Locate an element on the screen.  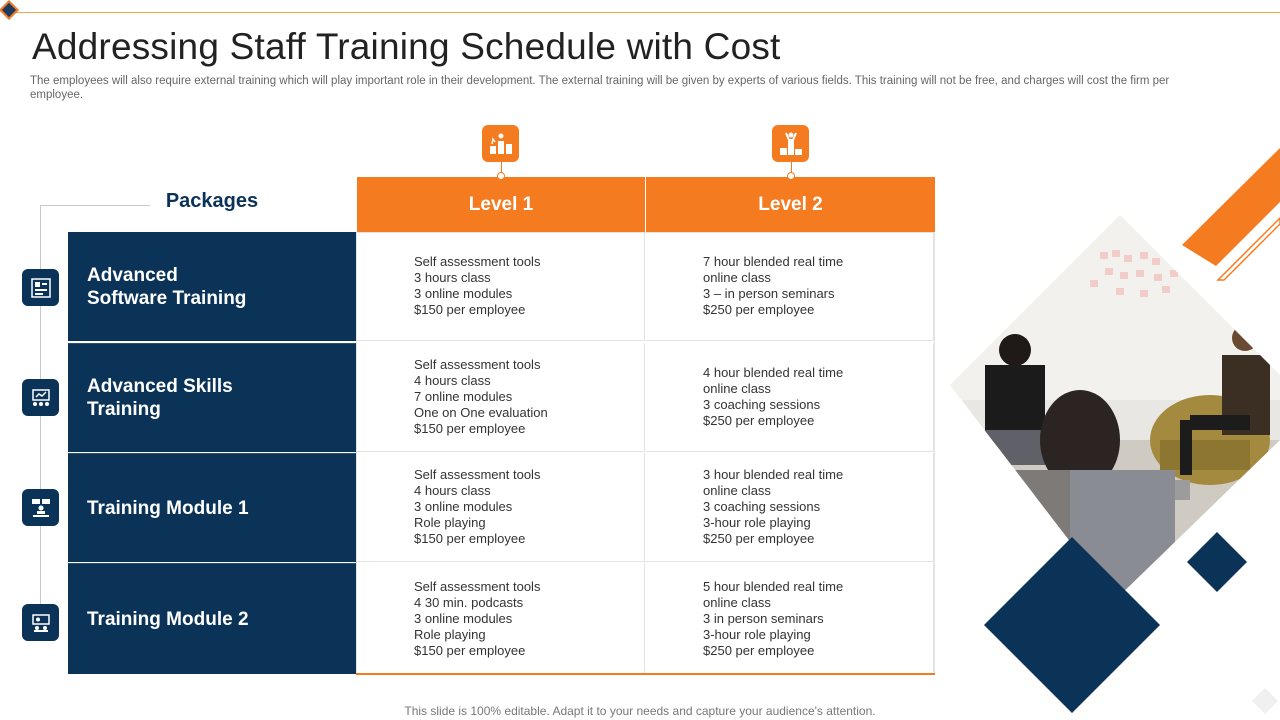
cell-line: 3 hours class is located at coordinates (452, 277).